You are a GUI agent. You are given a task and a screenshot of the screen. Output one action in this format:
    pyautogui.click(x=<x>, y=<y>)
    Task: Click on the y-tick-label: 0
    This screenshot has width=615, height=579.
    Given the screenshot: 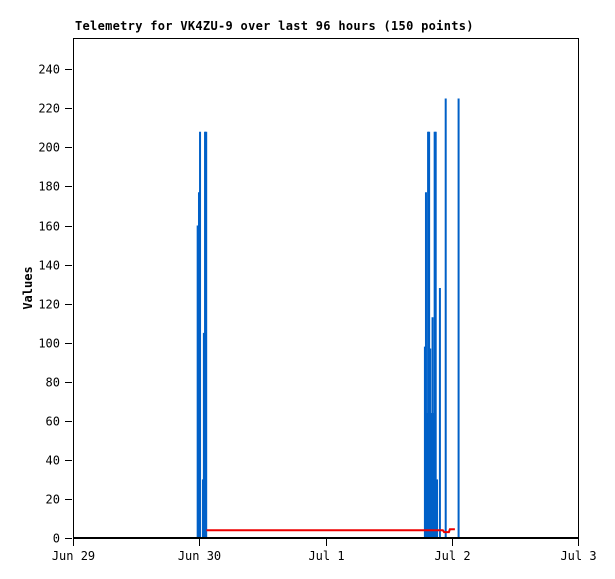 What is the action you would take?
    pyautogui.click(x=56, y=539)
    